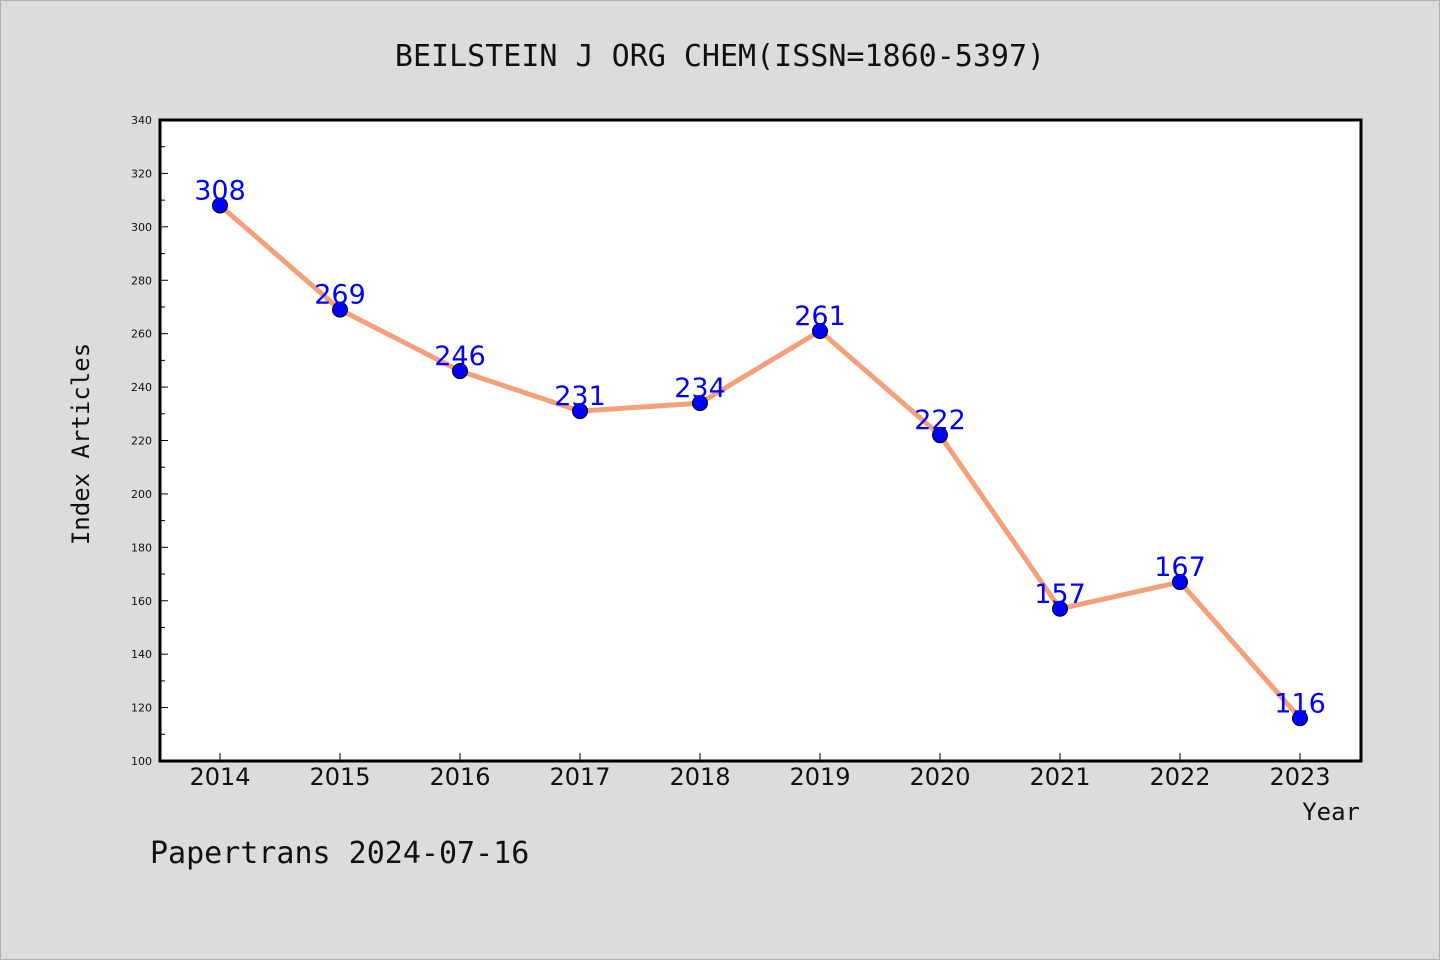 Image resolution: width=1440 pixels, height=960 pixels. What do you see at coordinates (141, 120) in the screenshot?
I see `y-tick-label: 340` at bounding box center [141, 120].